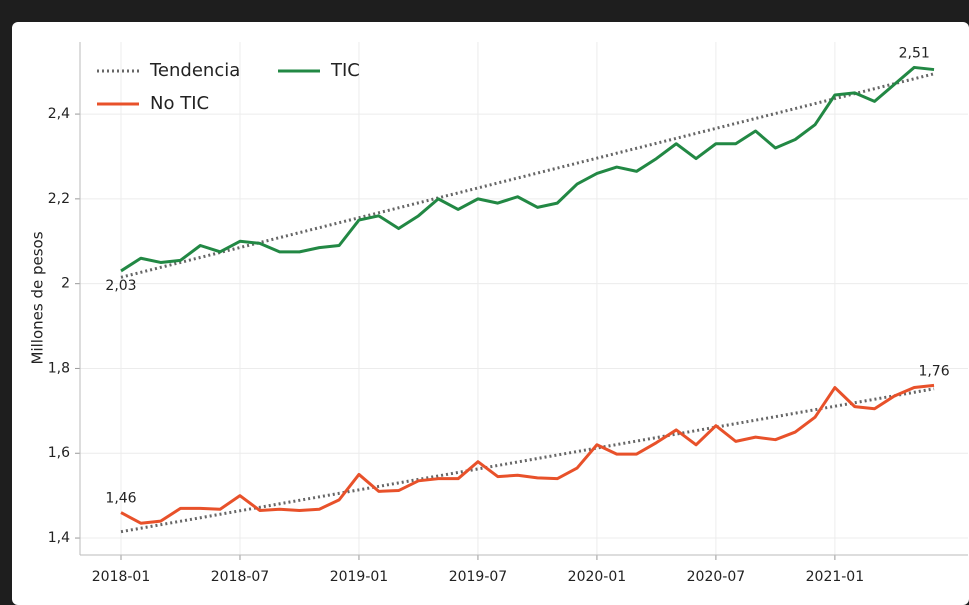  What do you see at coordinates (121, 577) in the screenshot?
I see `x-tick-label: 2018-01` at bounding box center [121, 577].